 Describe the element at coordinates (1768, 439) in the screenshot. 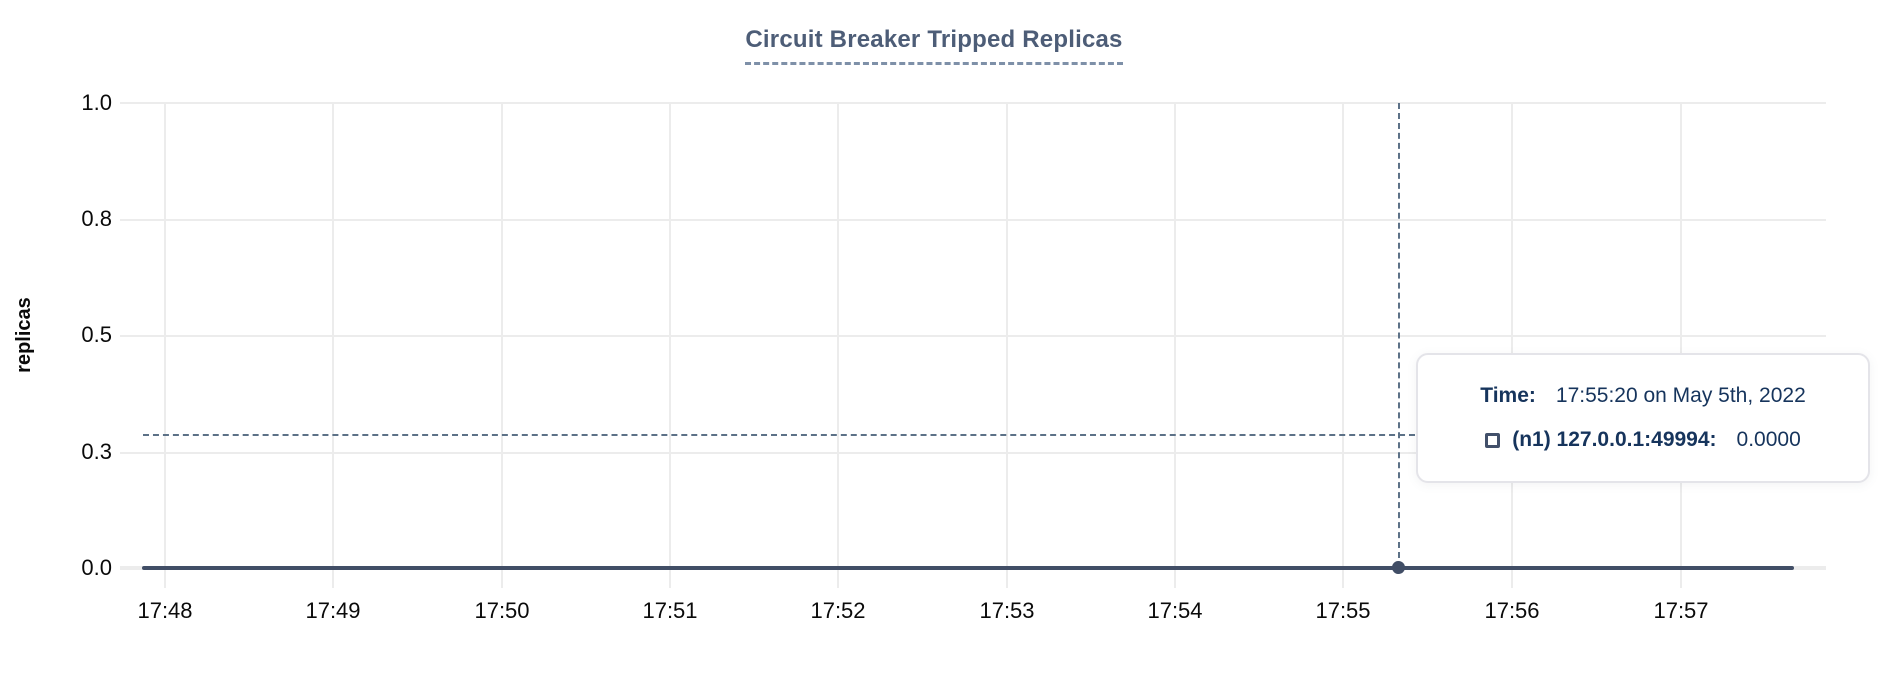

I see `tooltip-series-value: 0.0000` at that location.